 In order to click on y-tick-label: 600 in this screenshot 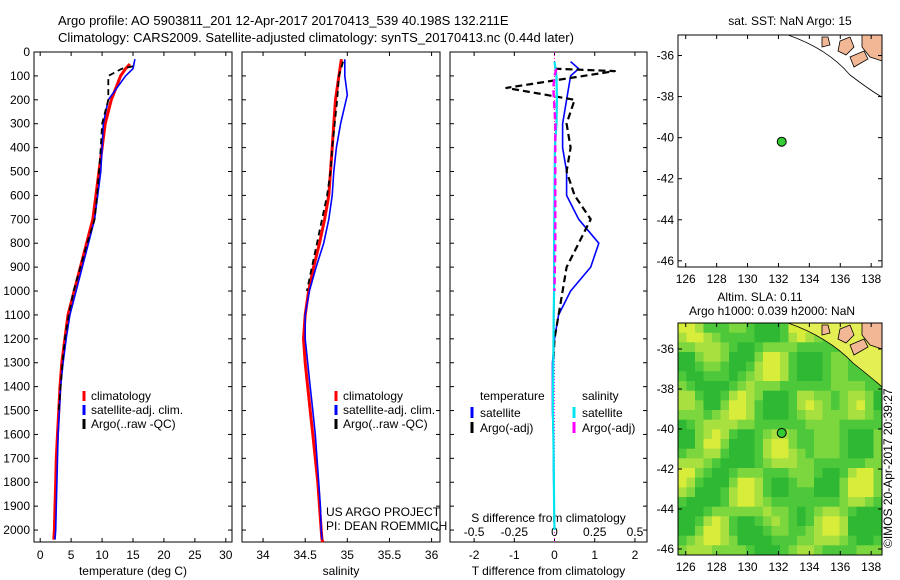, I will do `click(20, 195)`.